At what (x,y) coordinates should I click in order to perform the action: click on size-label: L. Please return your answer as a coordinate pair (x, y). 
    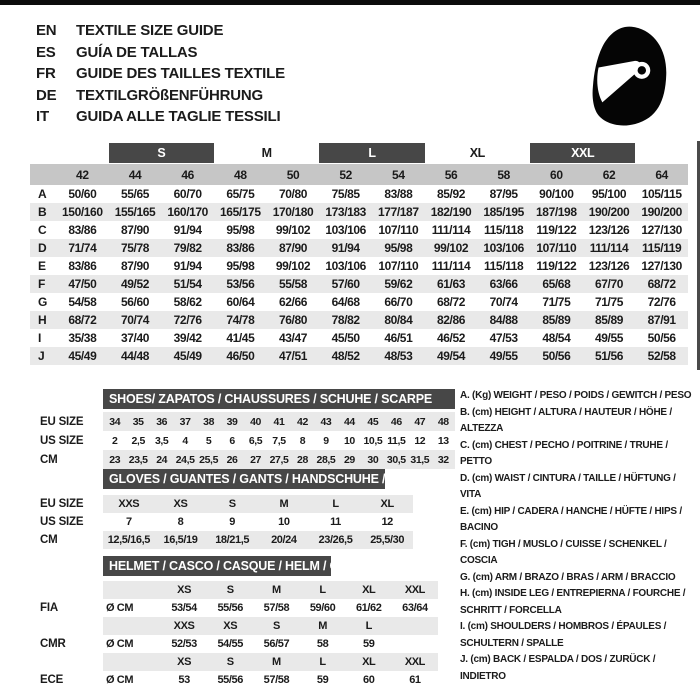
    Looking at the image, I should click on (322, 662).